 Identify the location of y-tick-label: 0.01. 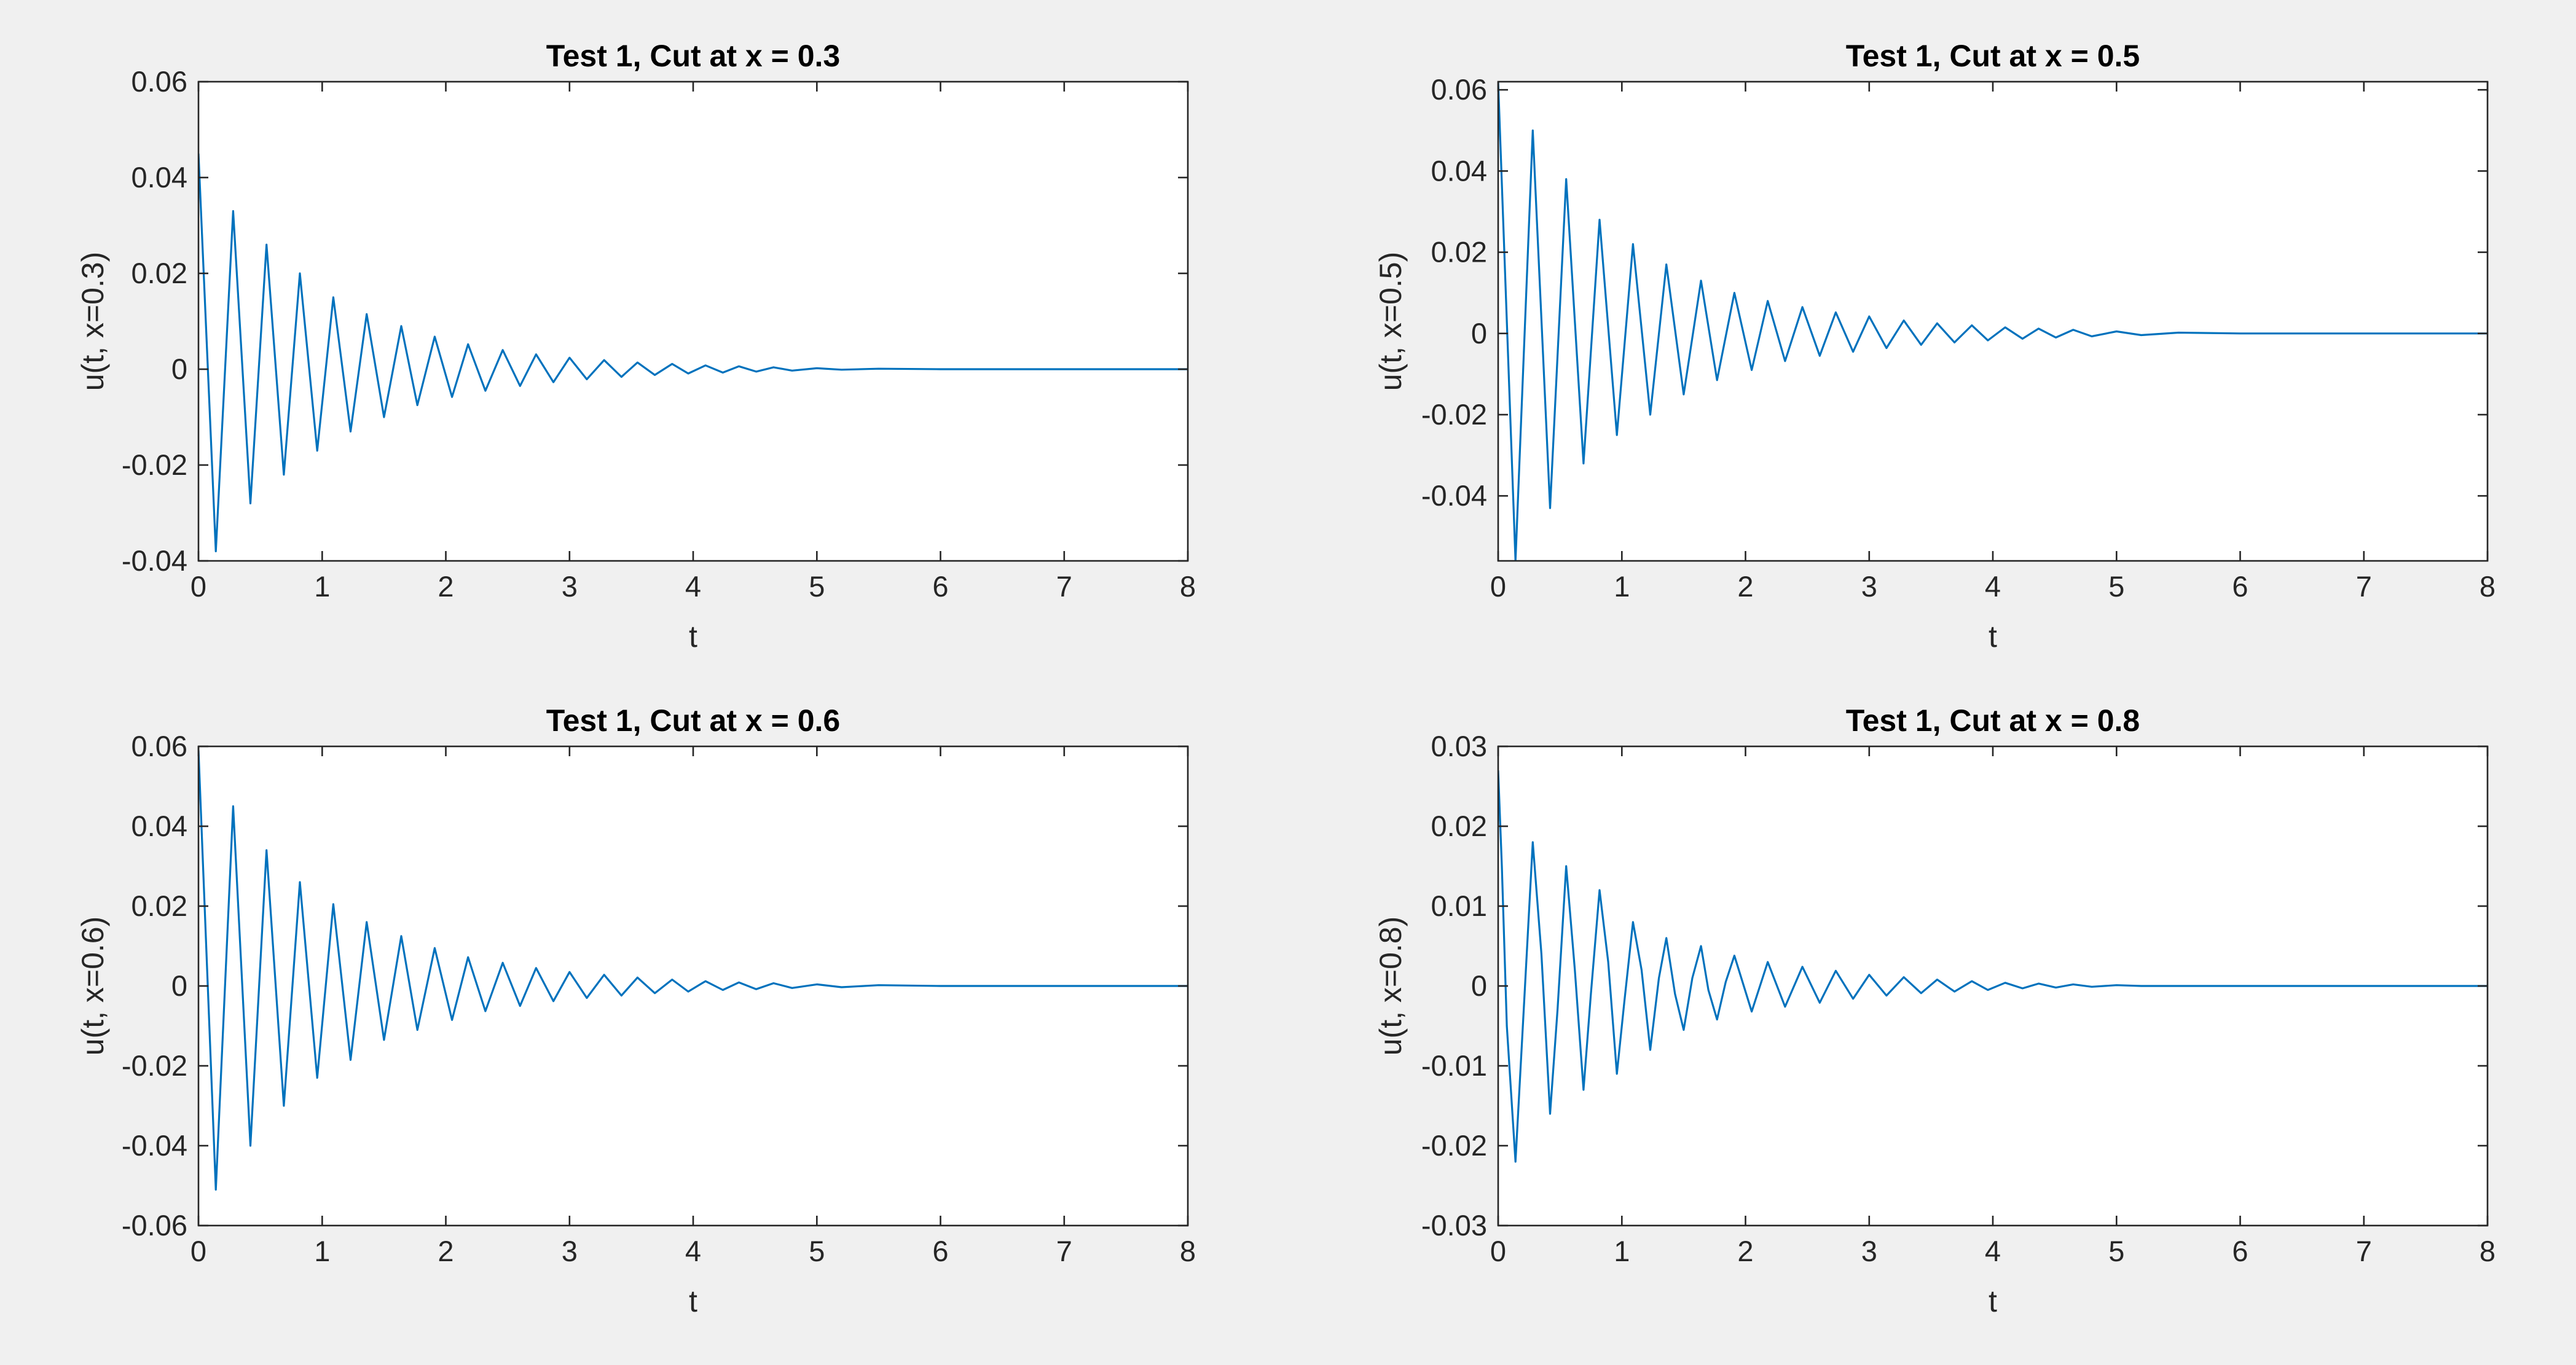
(1459, 906).